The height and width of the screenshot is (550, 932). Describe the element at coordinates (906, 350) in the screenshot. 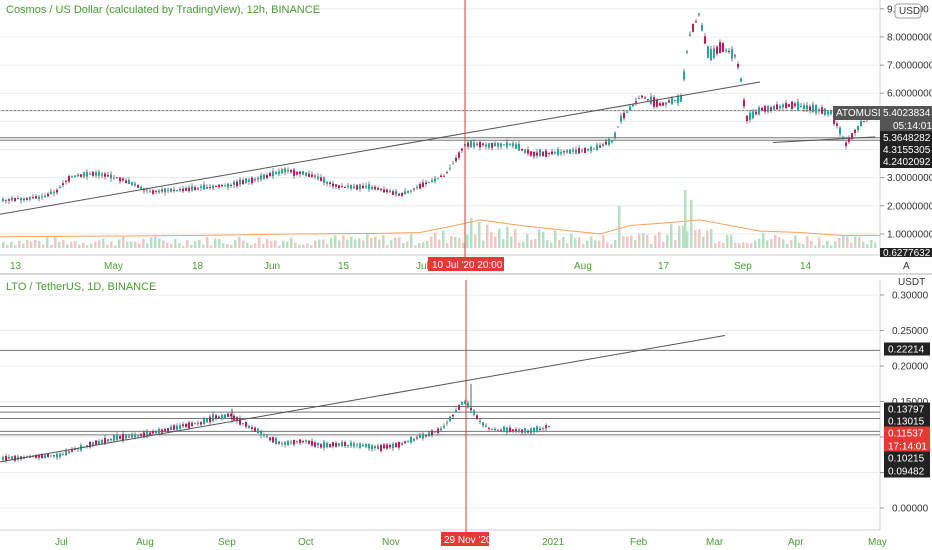

I see `price-label: 0.22214` at that location.